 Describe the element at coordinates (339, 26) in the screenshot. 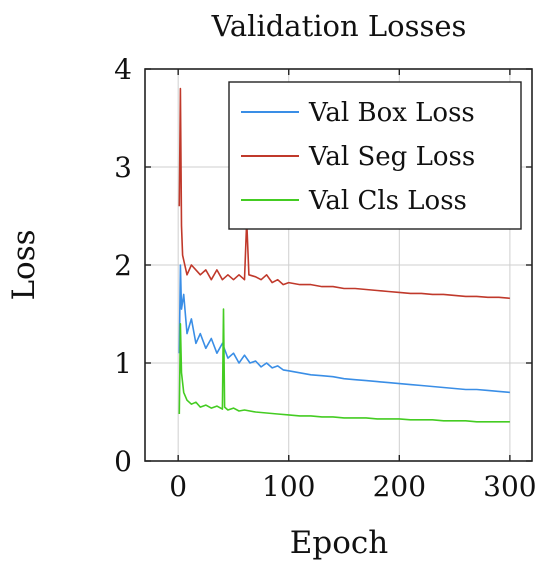

I see `chart-title: Validation Losses` at that location.